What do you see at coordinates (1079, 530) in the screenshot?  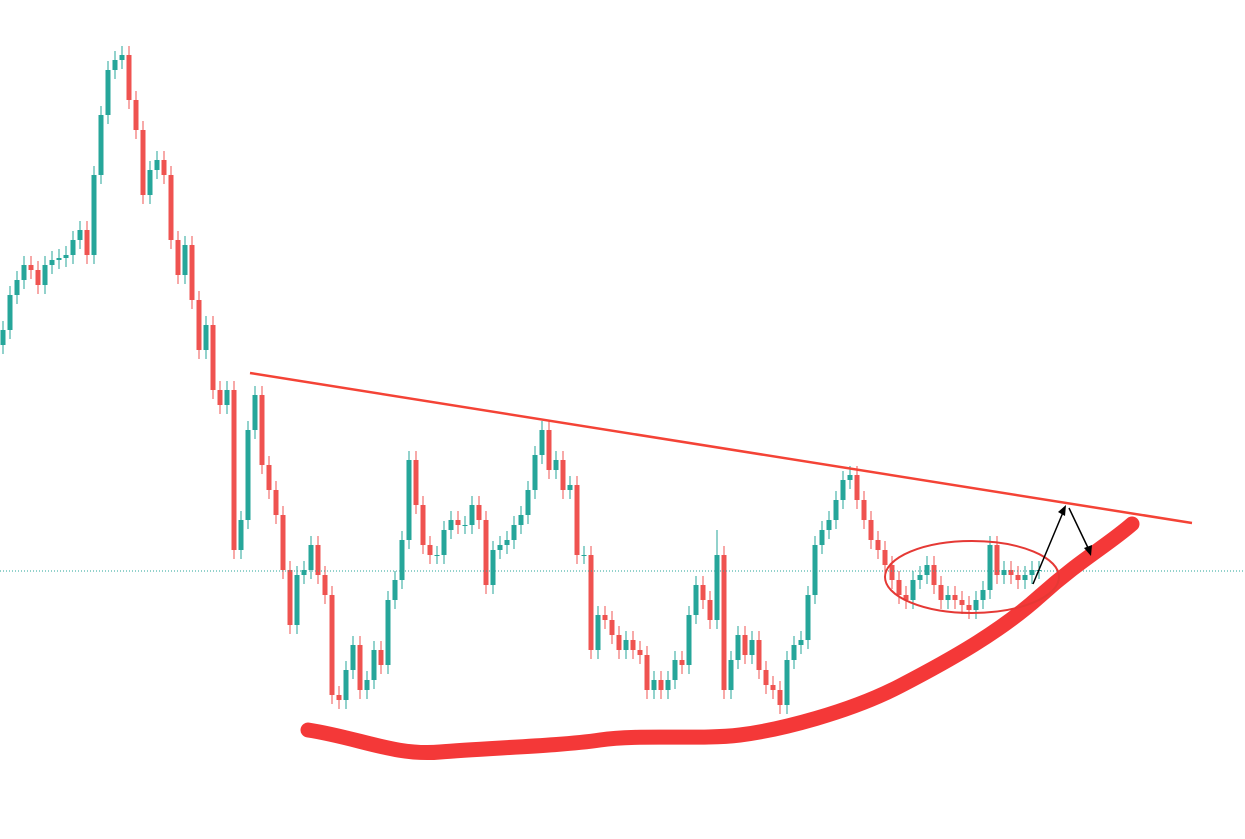 I see `arrow-down` at bounding box center [1079, 530].